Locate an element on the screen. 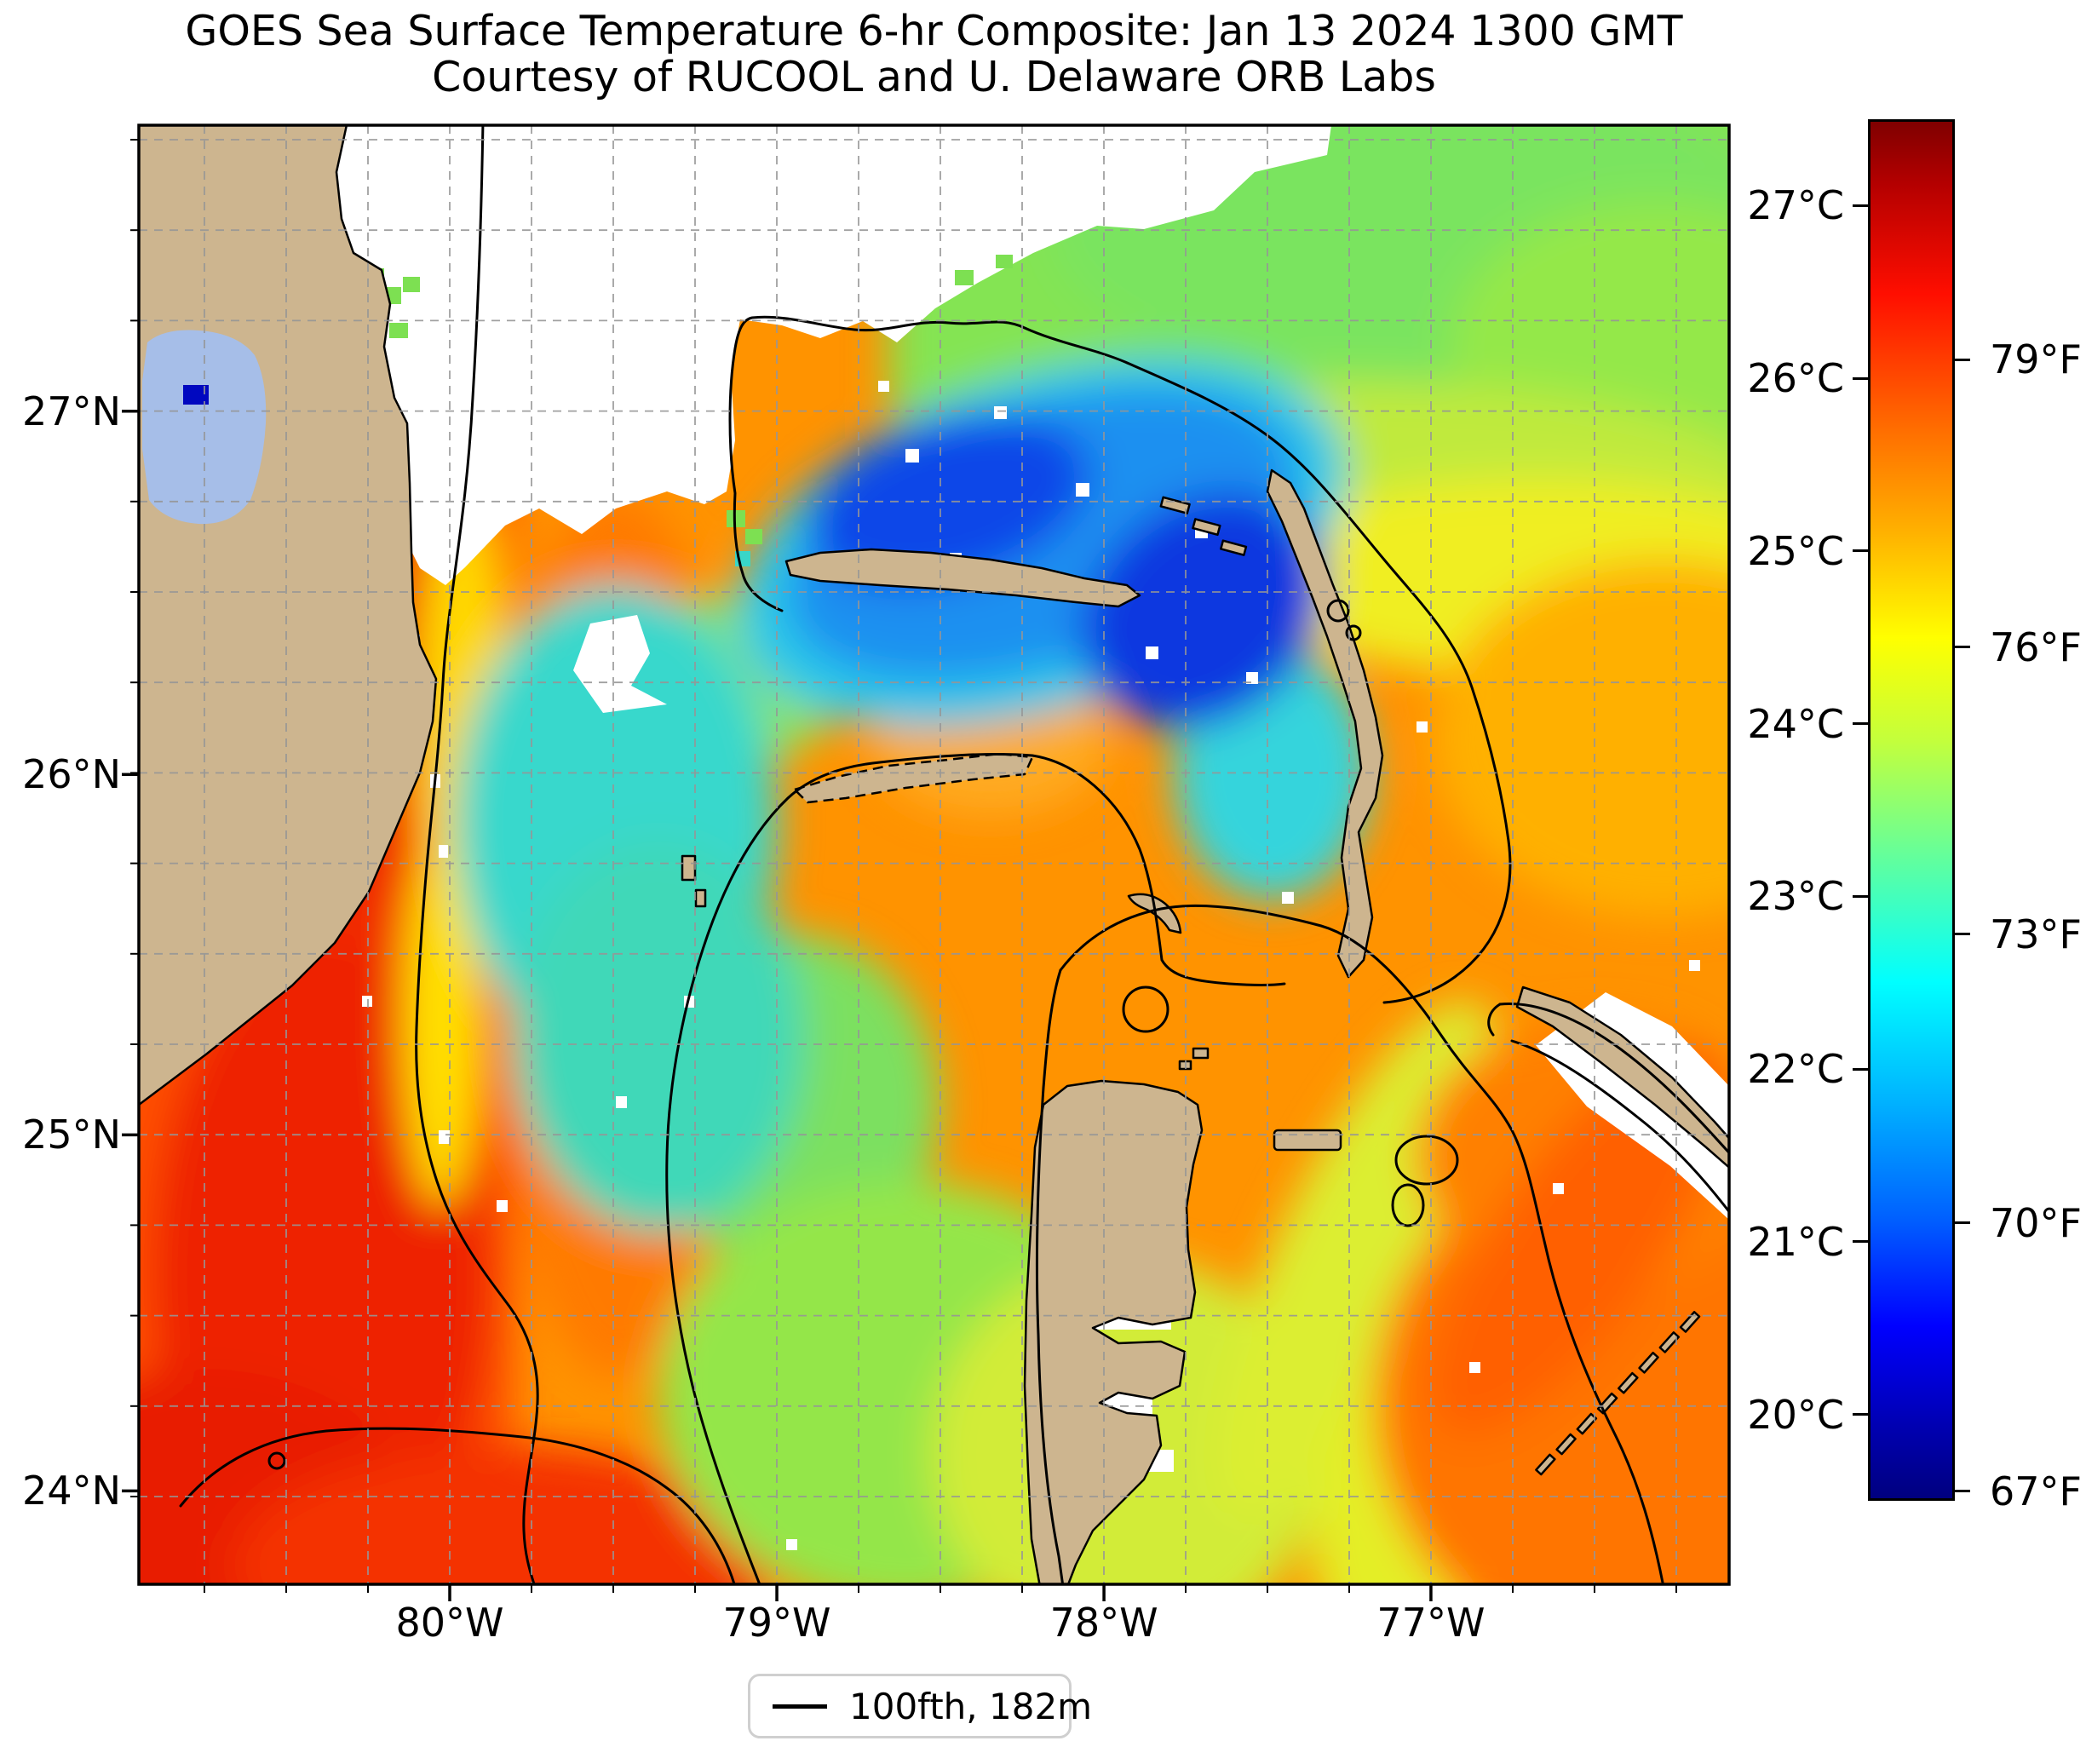 This screenshot has height=1764, width=2086. great-bahama-bank-west-contour is located at coordinates (975, 1168).